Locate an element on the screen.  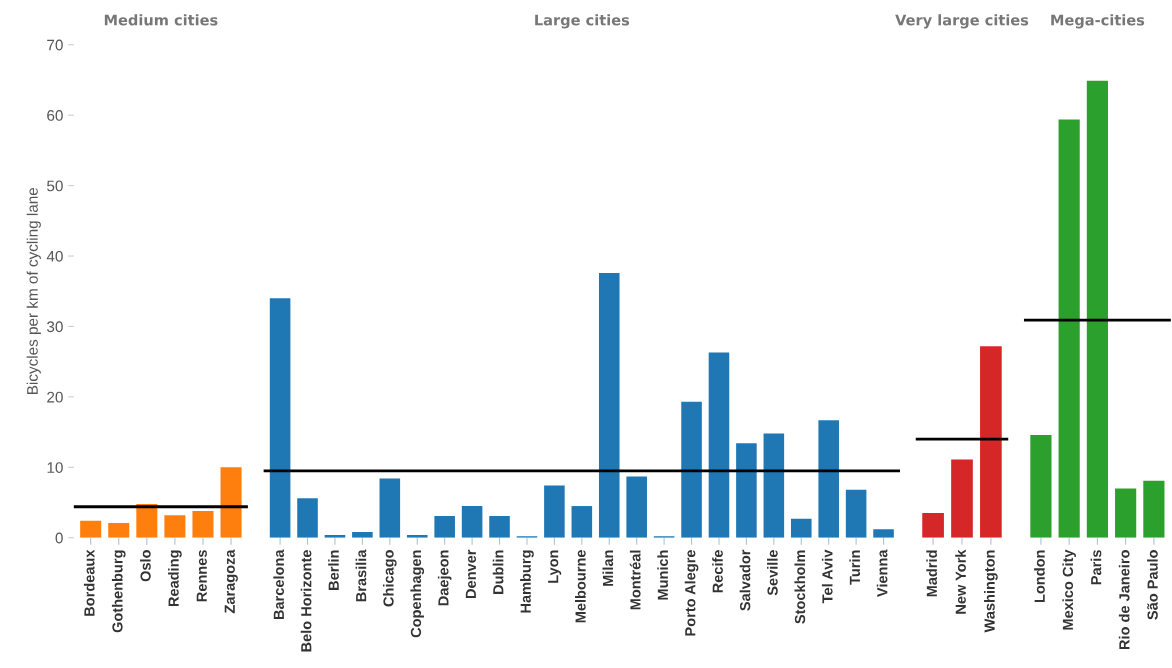
y-tick-label: 70 is located at coordinates (55, 45).